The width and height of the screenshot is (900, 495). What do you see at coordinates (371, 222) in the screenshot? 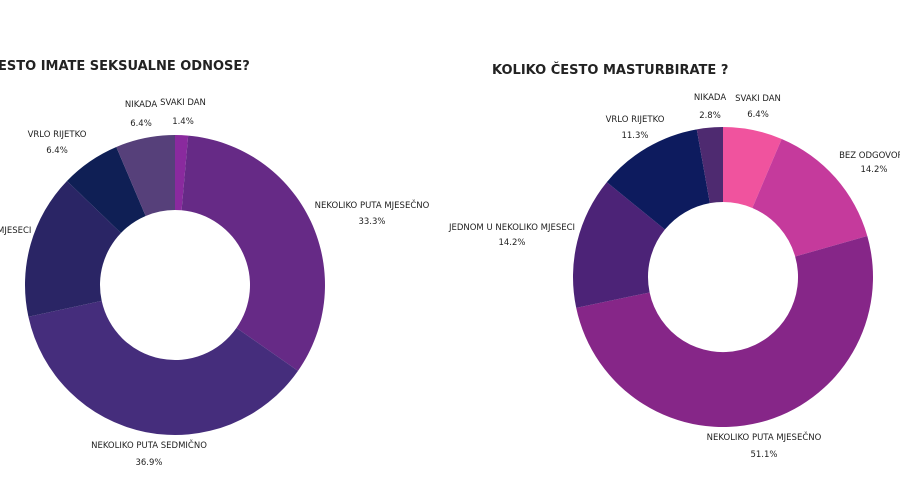
I see `slice-value-nekoliko-mjesecno: 33.3%` at bounding box center [371, 222].